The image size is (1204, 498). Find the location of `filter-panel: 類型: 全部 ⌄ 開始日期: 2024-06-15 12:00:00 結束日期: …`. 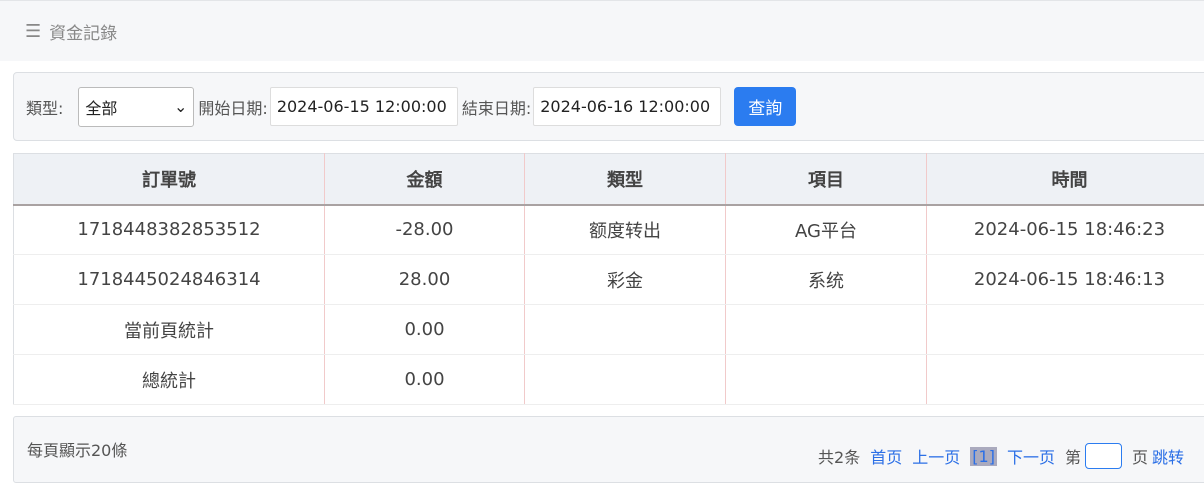

filter-panel: 類型: 全部 ⌄ 開始日期: 2024-06-15 12:00:00 結束日期: … is located at coordinates (608, 106).